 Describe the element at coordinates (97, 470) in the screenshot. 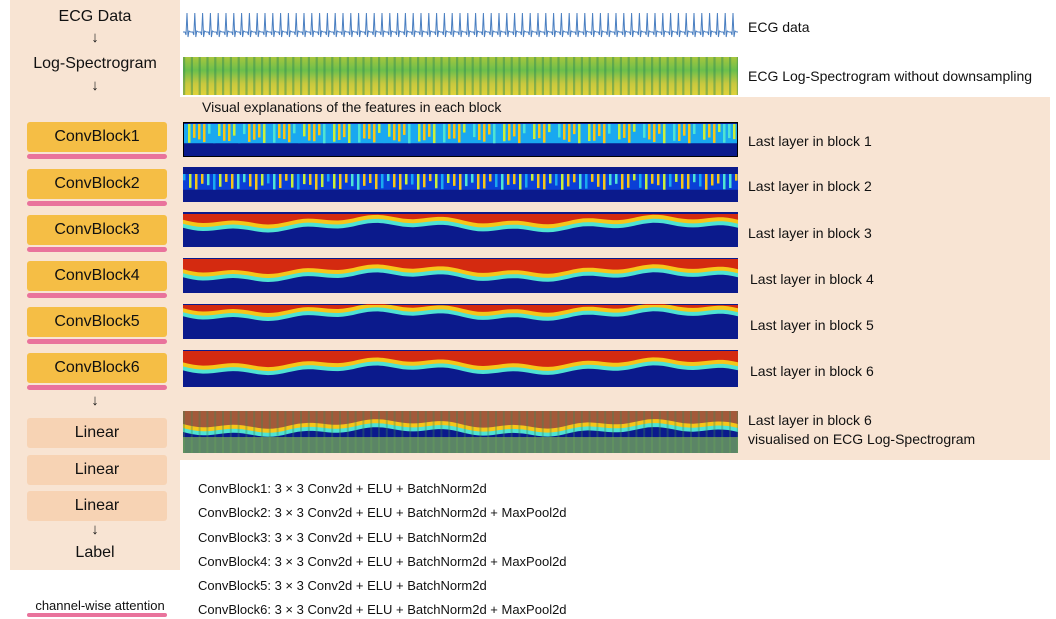

I see `linear-layer-2: Linear` at that location.